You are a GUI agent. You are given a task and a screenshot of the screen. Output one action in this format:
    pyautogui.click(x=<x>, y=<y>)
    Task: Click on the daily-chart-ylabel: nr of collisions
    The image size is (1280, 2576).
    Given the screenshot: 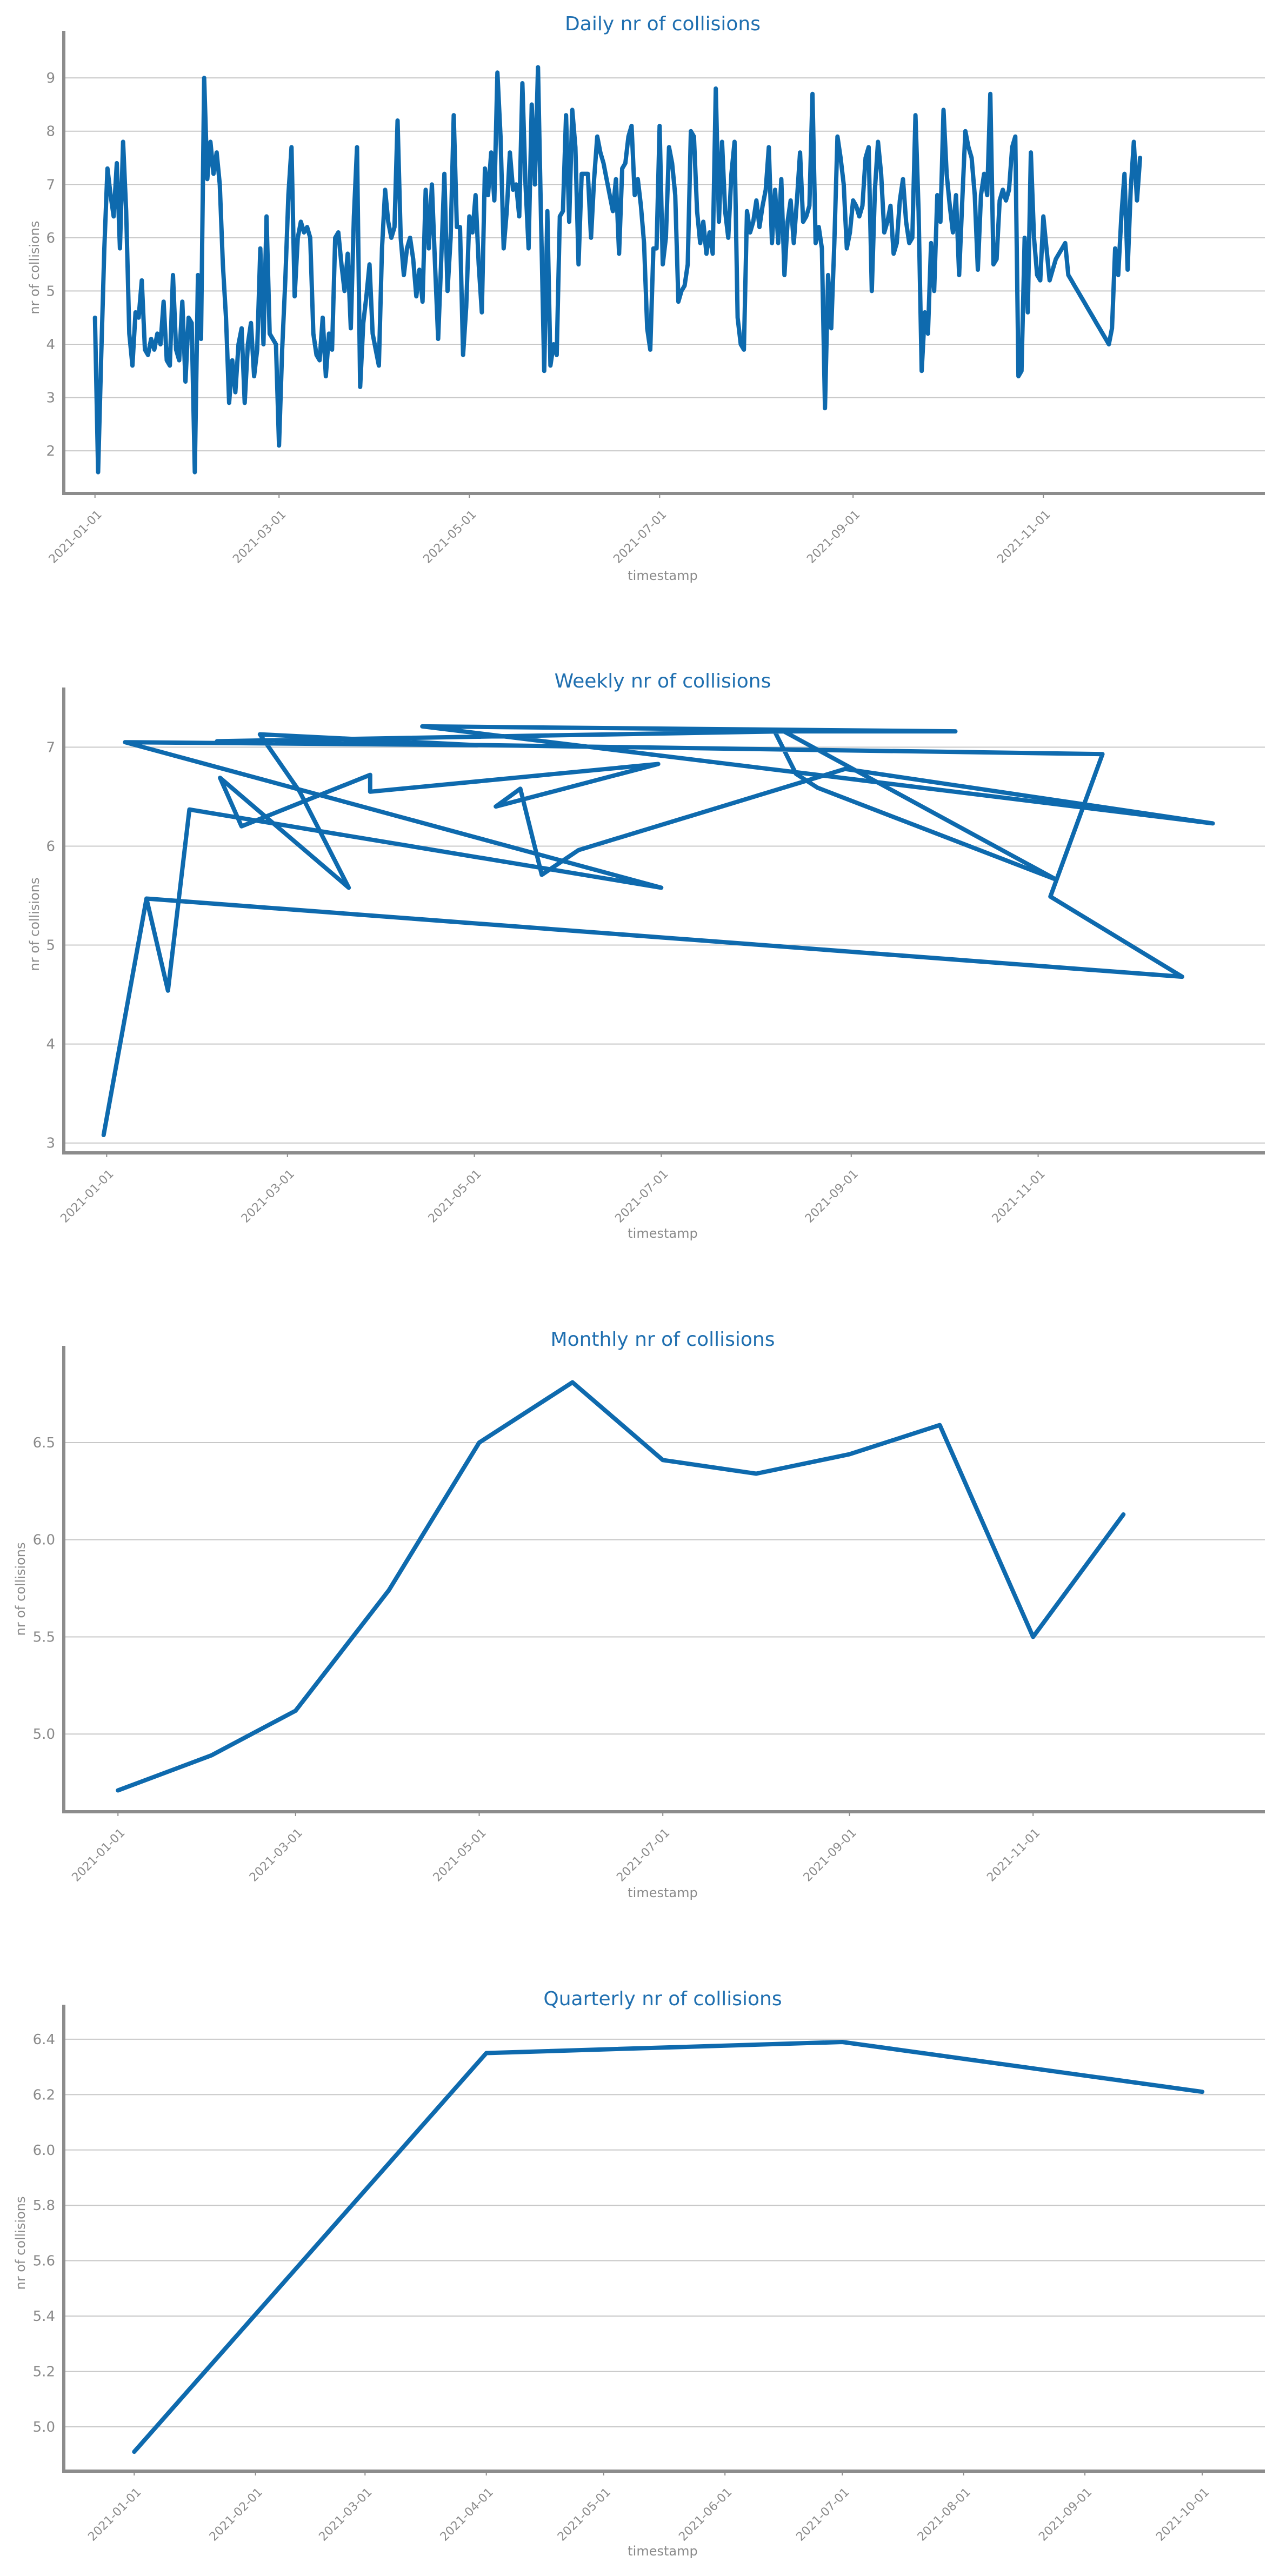 What is the action you would take?
    pyautogui.click(x=34, y=268)
    